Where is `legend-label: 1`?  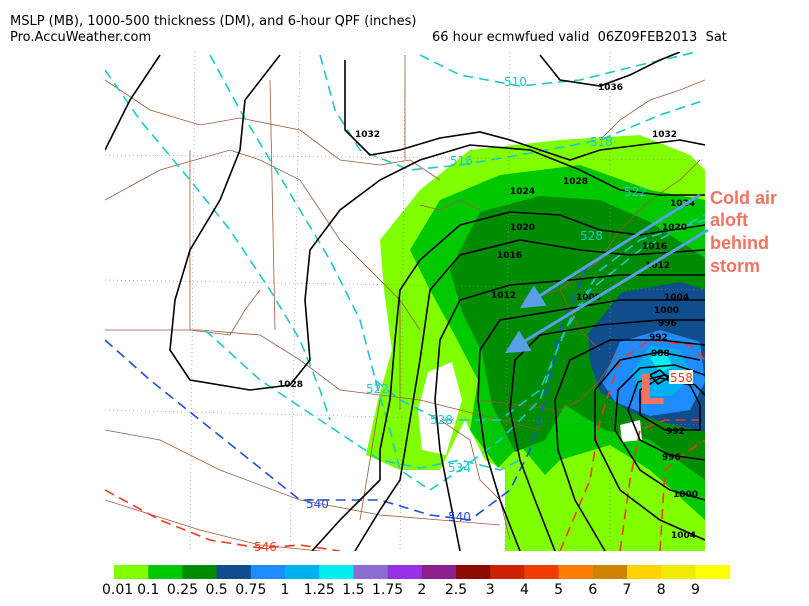 legend-label: 1 is located at coordinates (285, 590).